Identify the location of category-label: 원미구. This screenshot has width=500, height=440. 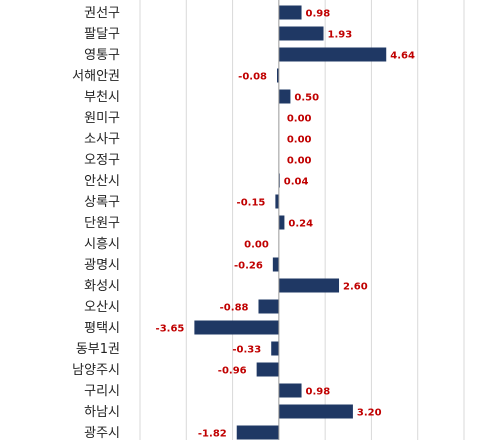
(102, 118).